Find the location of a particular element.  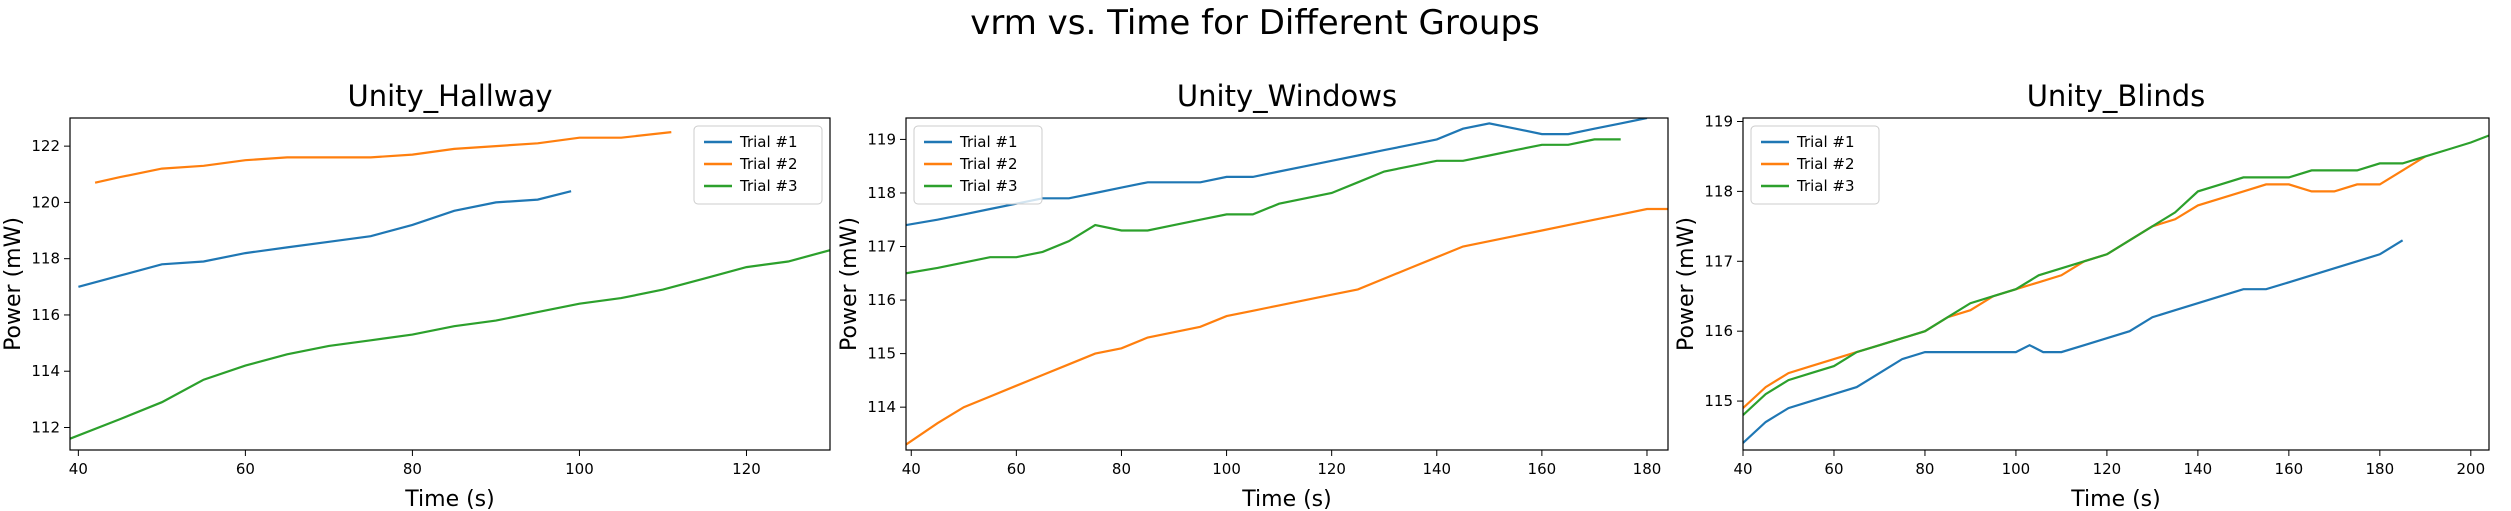

chart-title: Unity_Hallway is located at coordinates (449, 96).